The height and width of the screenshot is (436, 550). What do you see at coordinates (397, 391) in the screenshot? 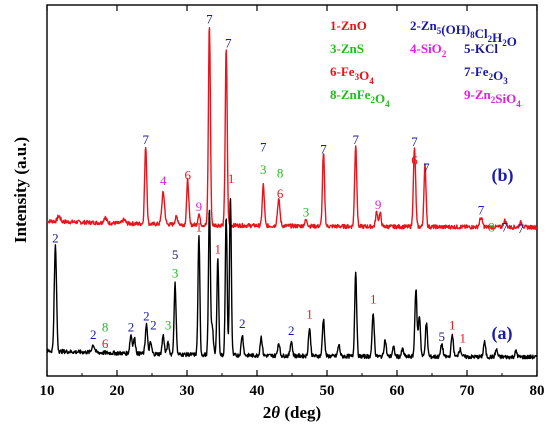
I see `x-tick-label: 60` at bounding box center [397, 391].